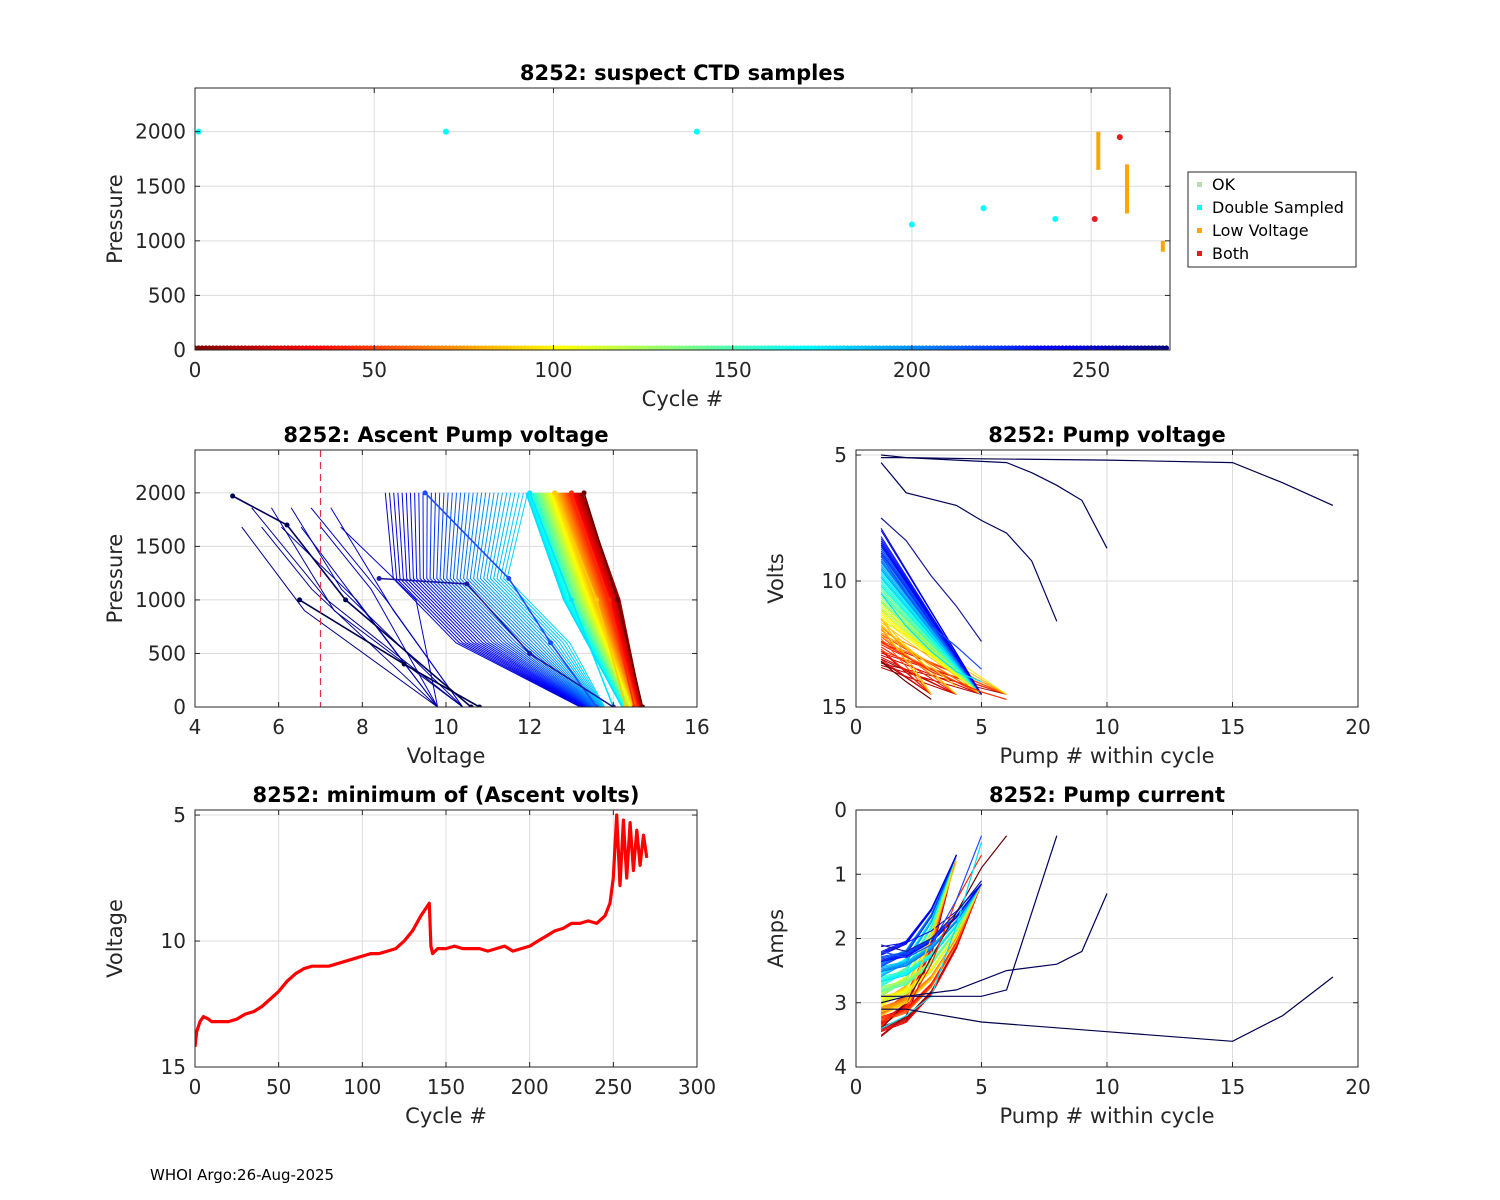 The width and height of the screenshot is (1500, 1200). Describe the element at coordinates (1230, 253) in the screenshot. I see `legend-label: Both` at that location.